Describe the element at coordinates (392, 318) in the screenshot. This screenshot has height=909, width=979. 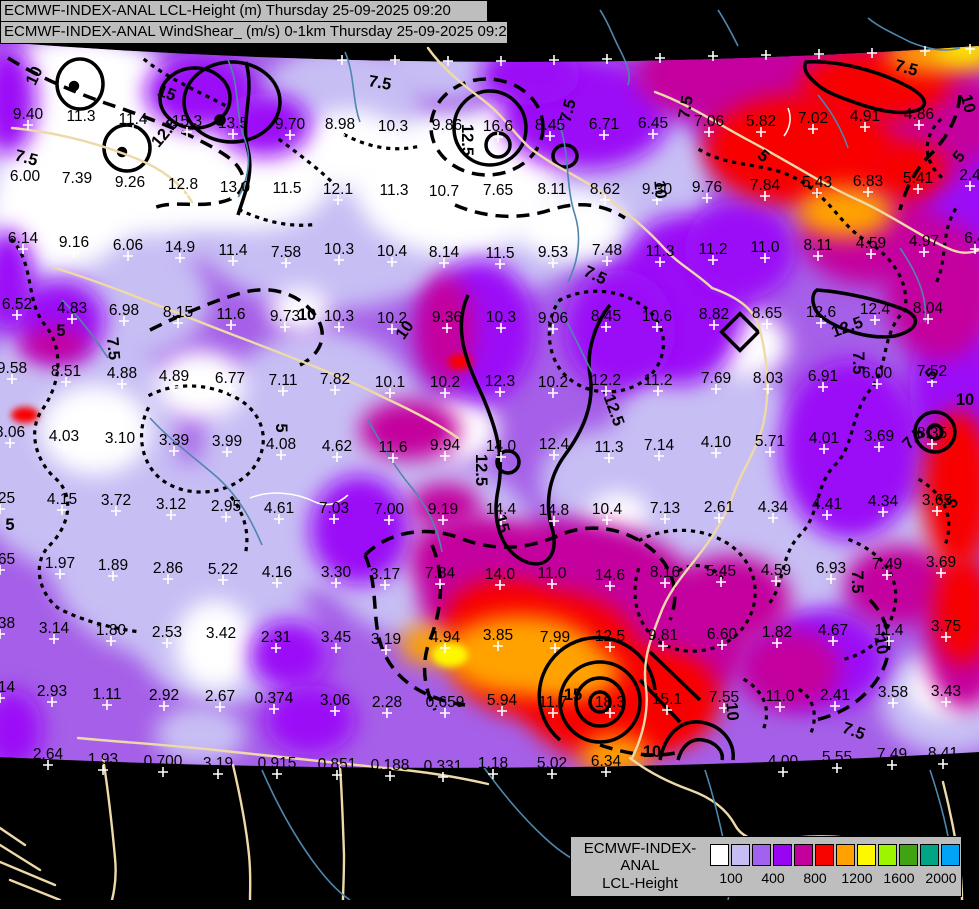
I see `station-value: 10.2` at that location.